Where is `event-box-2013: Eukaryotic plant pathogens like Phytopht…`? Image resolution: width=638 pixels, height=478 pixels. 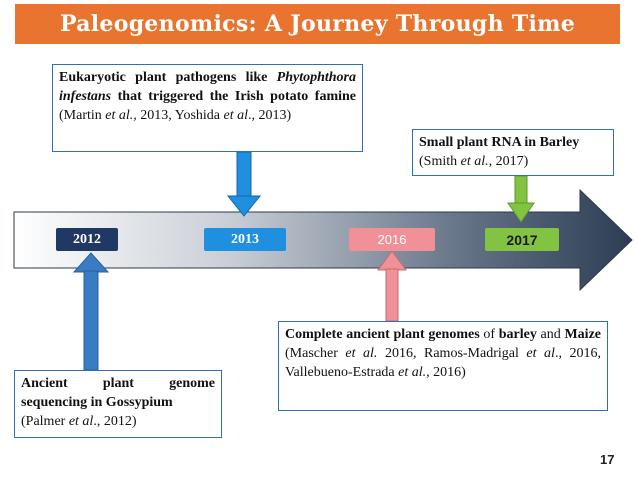
event-box-2013: Eukaryotic plant pathogens like Phytopht… is located at coordinates (207, 108).